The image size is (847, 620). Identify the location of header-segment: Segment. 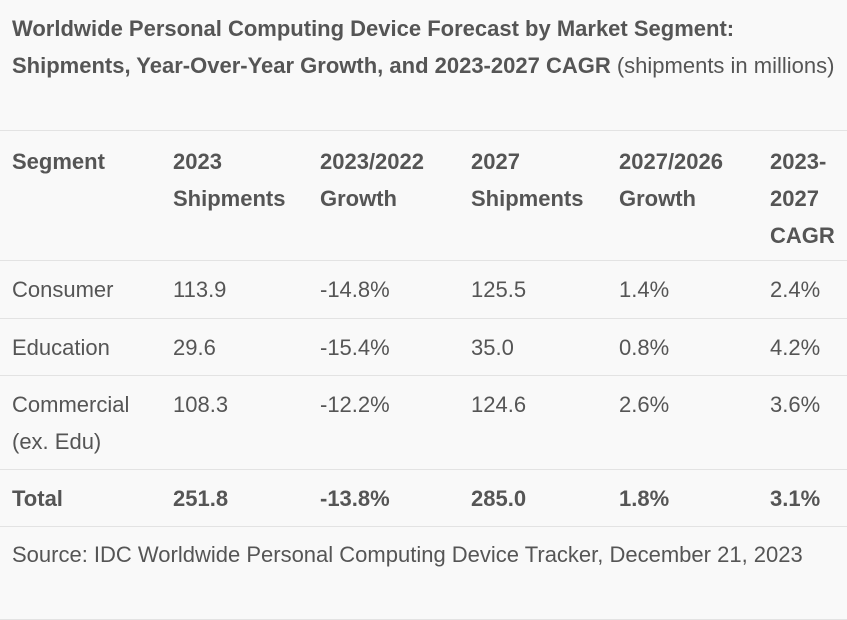
(58, 161).